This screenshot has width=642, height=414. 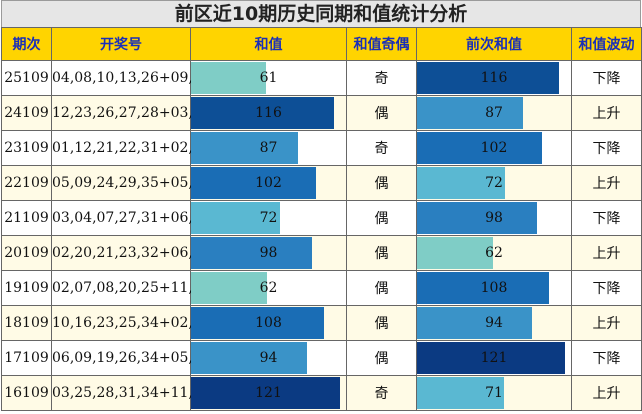 I want to click on sum-value: 94, so click(x=268, y=358).